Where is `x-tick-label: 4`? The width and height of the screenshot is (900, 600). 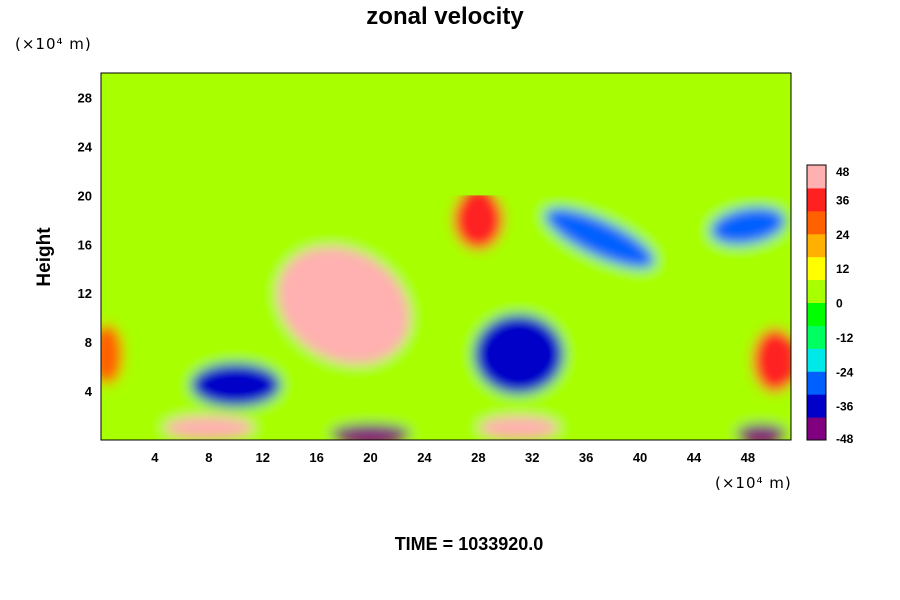 x-tick-label: 4 is located at coordinates (155, 457).